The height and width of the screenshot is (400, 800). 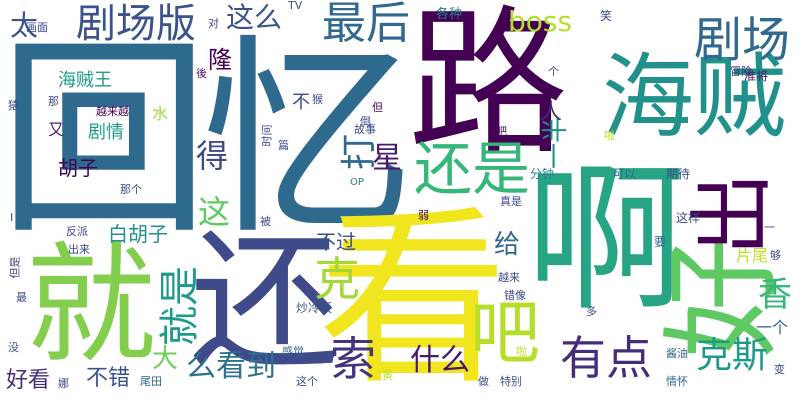 I want to click on word-juchangban: 剧场版, so click(x=136, y=24).